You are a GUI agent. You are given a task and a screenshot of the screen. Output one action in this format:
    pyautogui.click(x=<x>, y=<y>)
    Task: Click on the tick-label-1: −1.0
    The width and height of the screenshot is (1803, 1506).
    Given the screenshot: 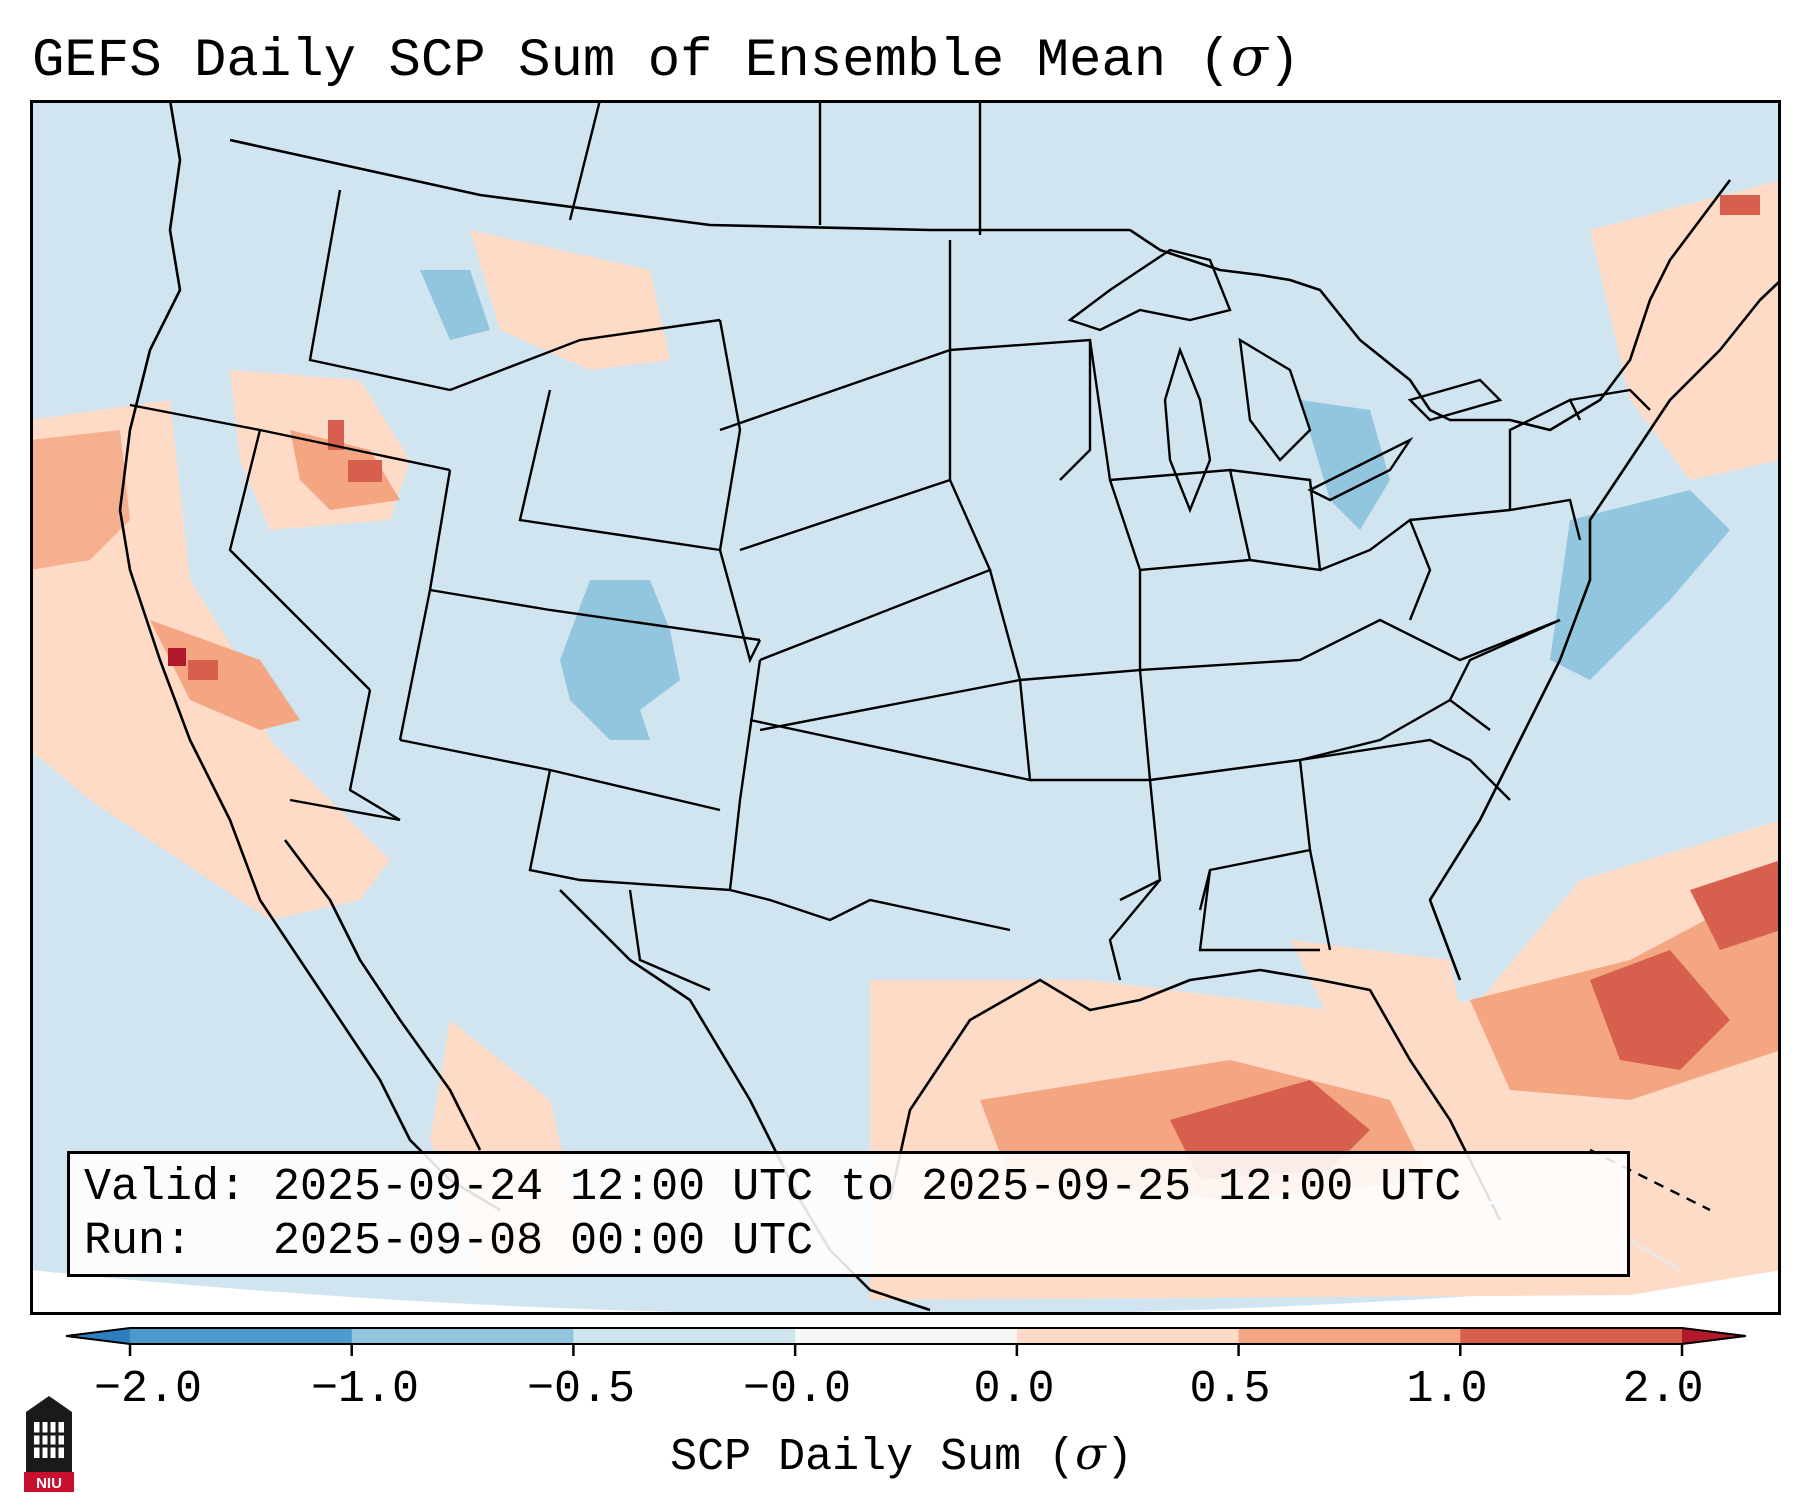 What is the action you would take?
    pyautogui.click(x=365, y=1389)
    